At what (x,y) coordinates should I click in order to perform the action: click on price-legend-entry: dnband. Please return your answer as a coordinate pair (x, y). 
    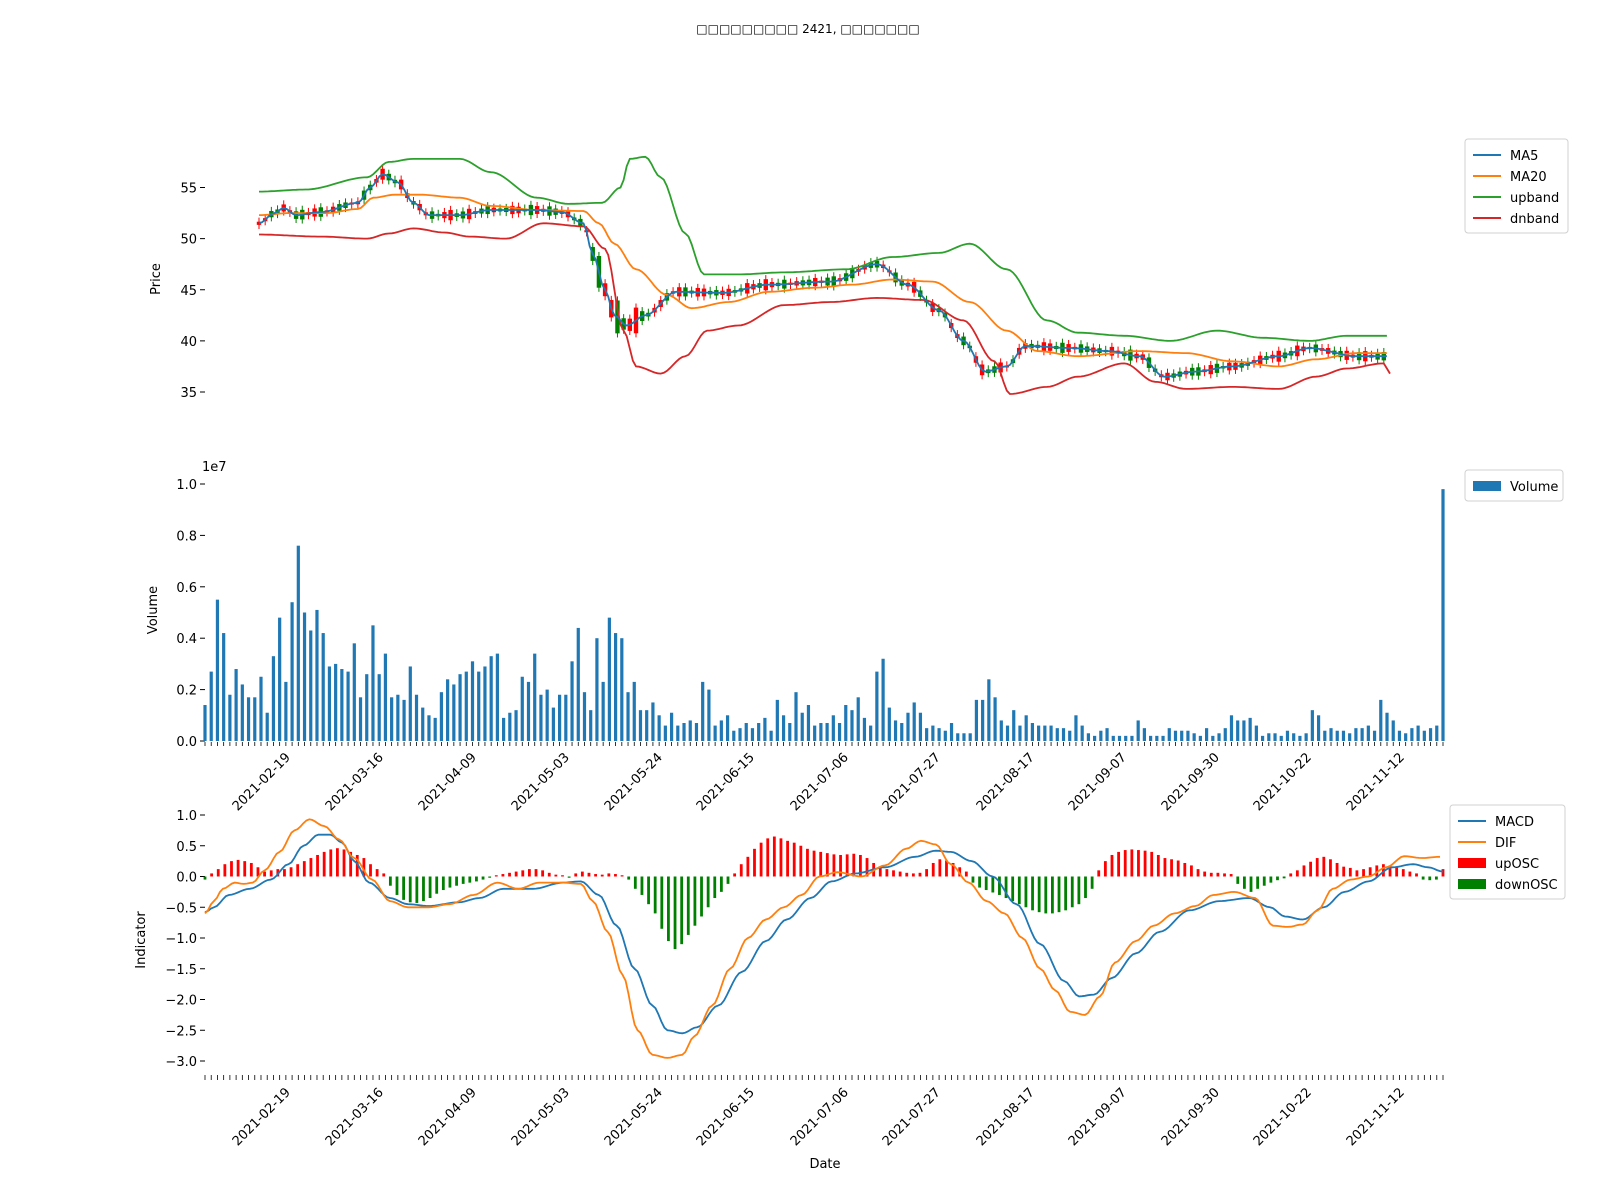
    Looking at the image, I should click on (1534, 219).